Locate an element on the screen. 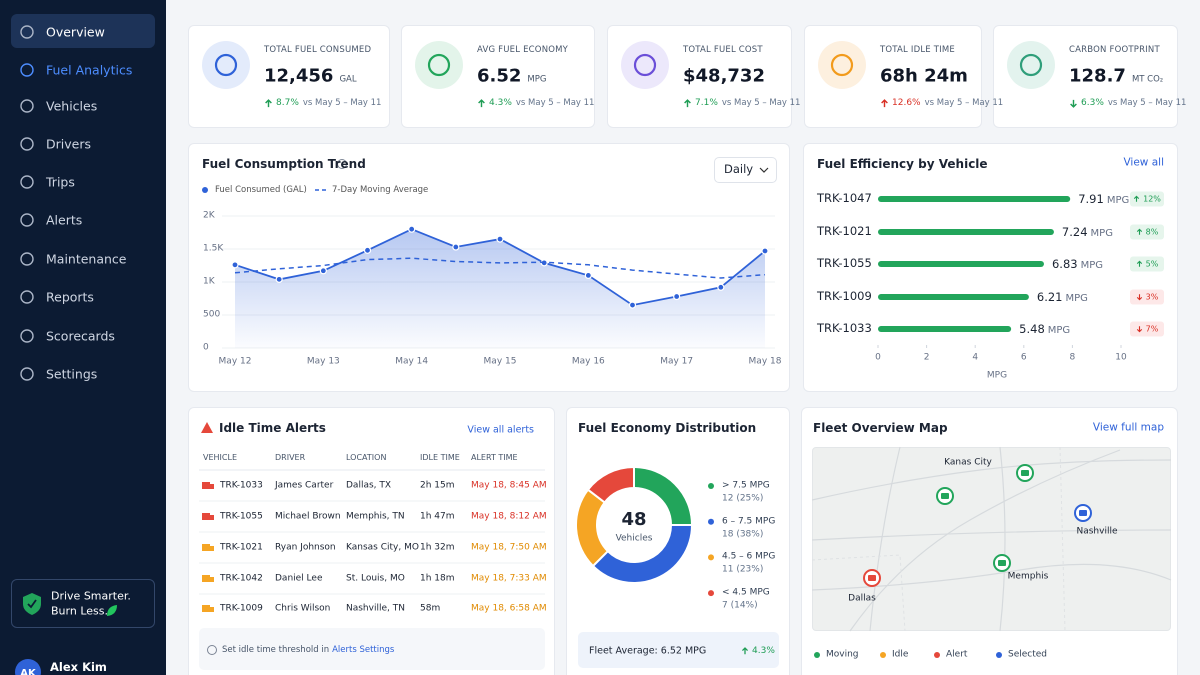 Image resolution: width=1200 pixels, height=675 pixels. legend-label: Alert is located at coordinates (957, 654).